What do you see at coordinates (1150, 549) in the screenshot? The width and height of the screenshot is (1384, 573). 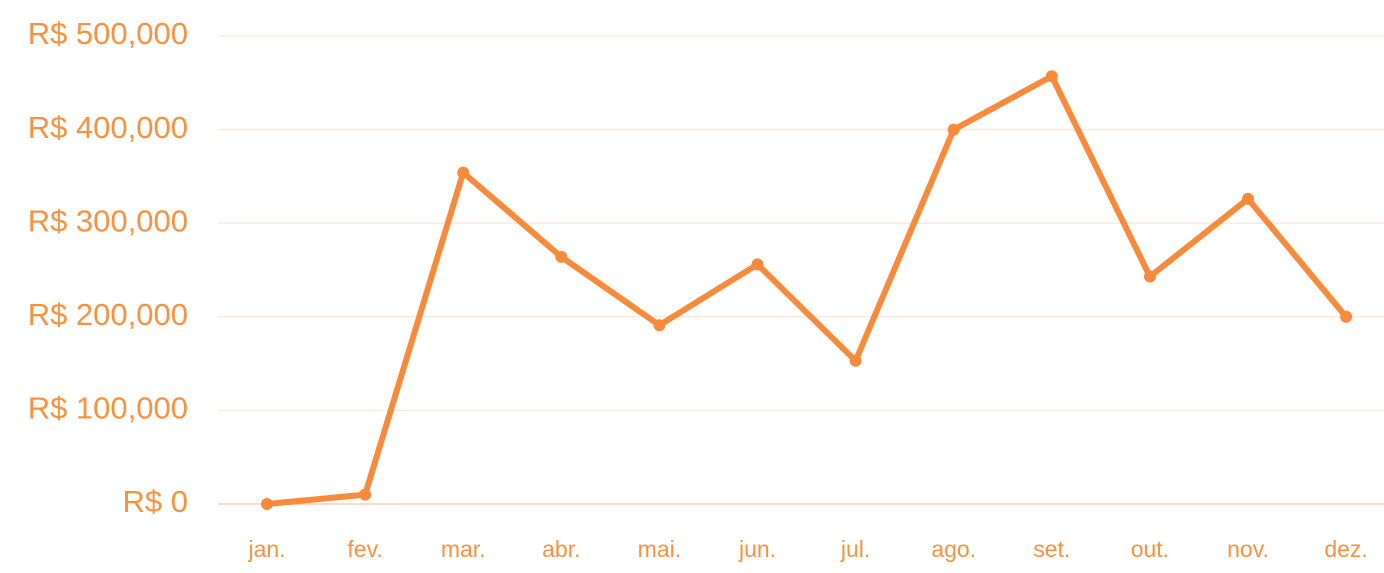 I see `x-tick-label: out.` at bounding box center [1150, 549].